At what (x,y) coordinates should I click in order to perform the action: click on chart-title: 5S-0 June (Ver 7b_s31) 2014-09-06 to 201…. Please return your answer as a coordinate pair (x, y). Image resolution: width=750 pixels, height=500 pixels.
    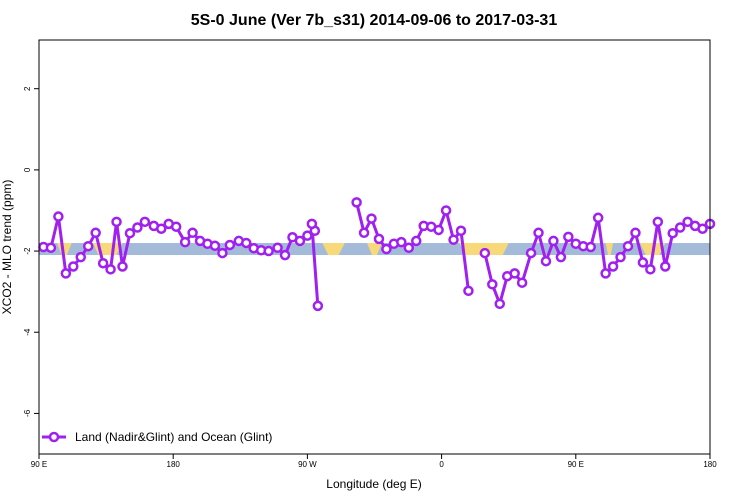
    Looking at the image, I should click on (374, 20).